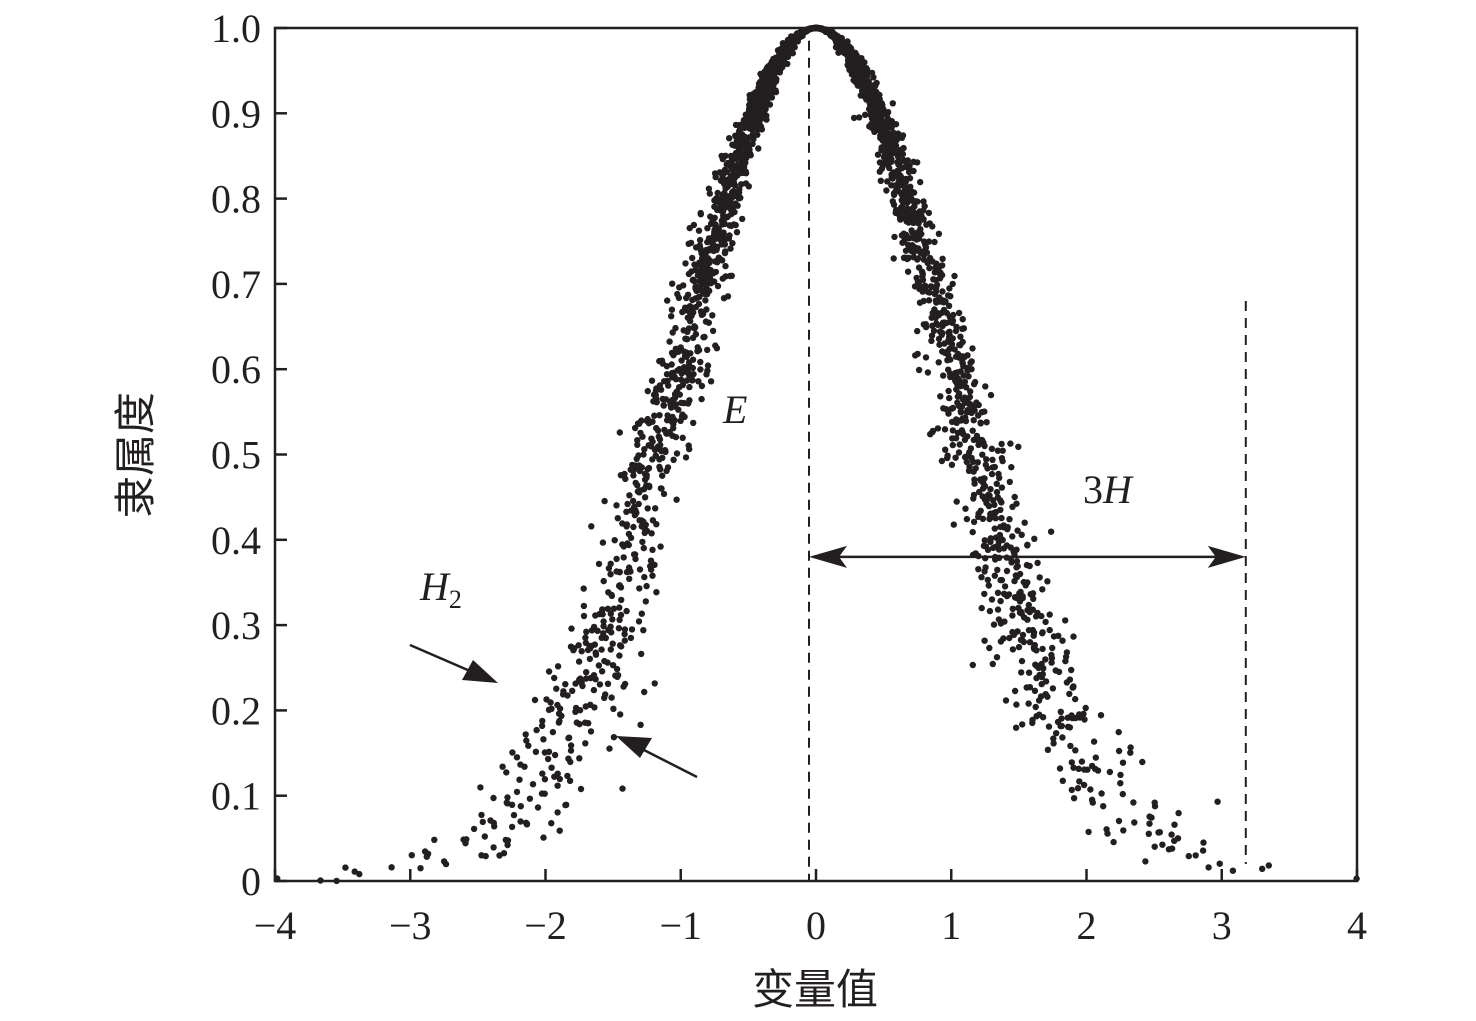  What do you see at coordinates (1222, 925) in the screenshot?
I see `x-tick-label: 3` at bounding box center [1222, 925].